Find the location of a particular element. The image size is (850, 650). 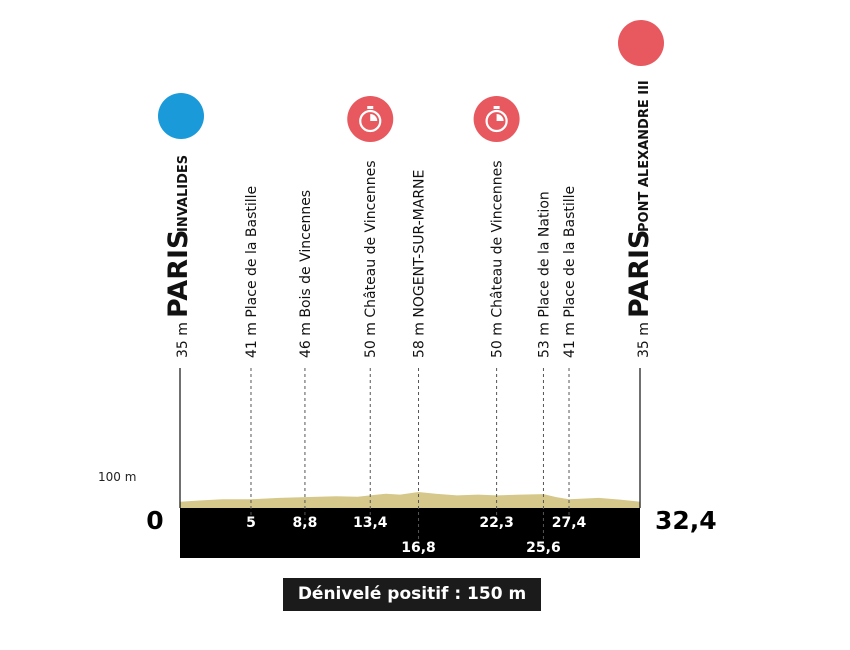

checkpoint: 41 m Place de la Bastille 27,4 is located at coordinates (569, 358).